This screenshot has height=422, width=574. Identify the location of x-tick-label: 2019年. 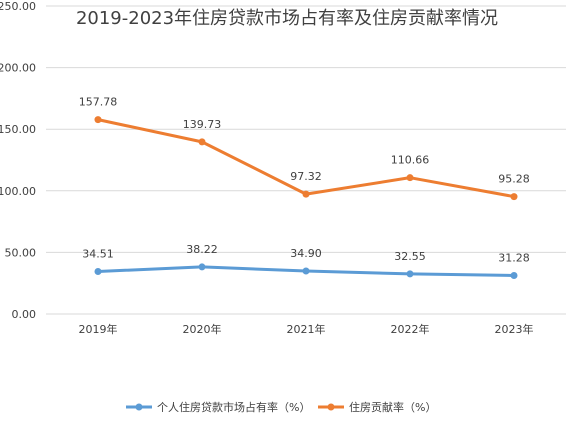
(98, 329).